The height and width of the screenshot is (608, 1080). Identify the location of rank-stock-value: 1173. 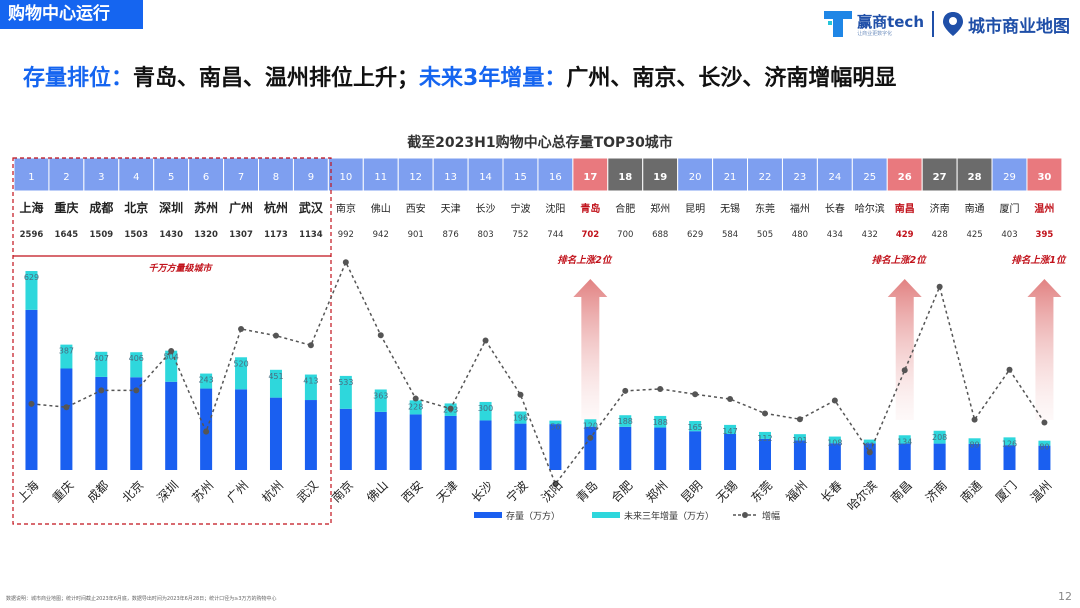
(276, 235).